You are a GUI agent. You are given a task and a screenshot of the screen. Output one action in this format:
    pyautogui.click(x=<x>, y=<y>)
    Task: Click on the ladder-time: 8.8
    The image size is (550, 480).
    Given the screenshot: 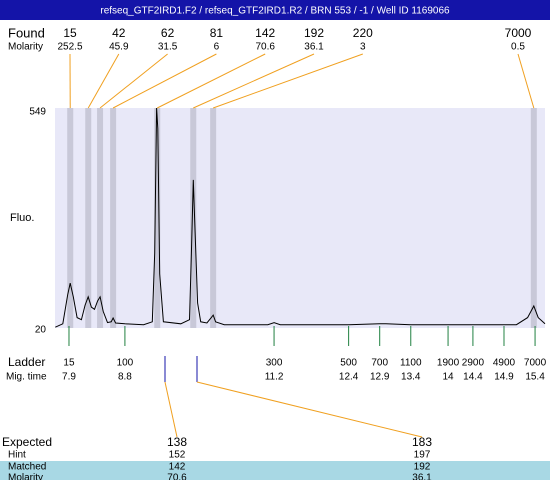 What is the action you would take?
    pyautogui.click(x=125, y=377)
    